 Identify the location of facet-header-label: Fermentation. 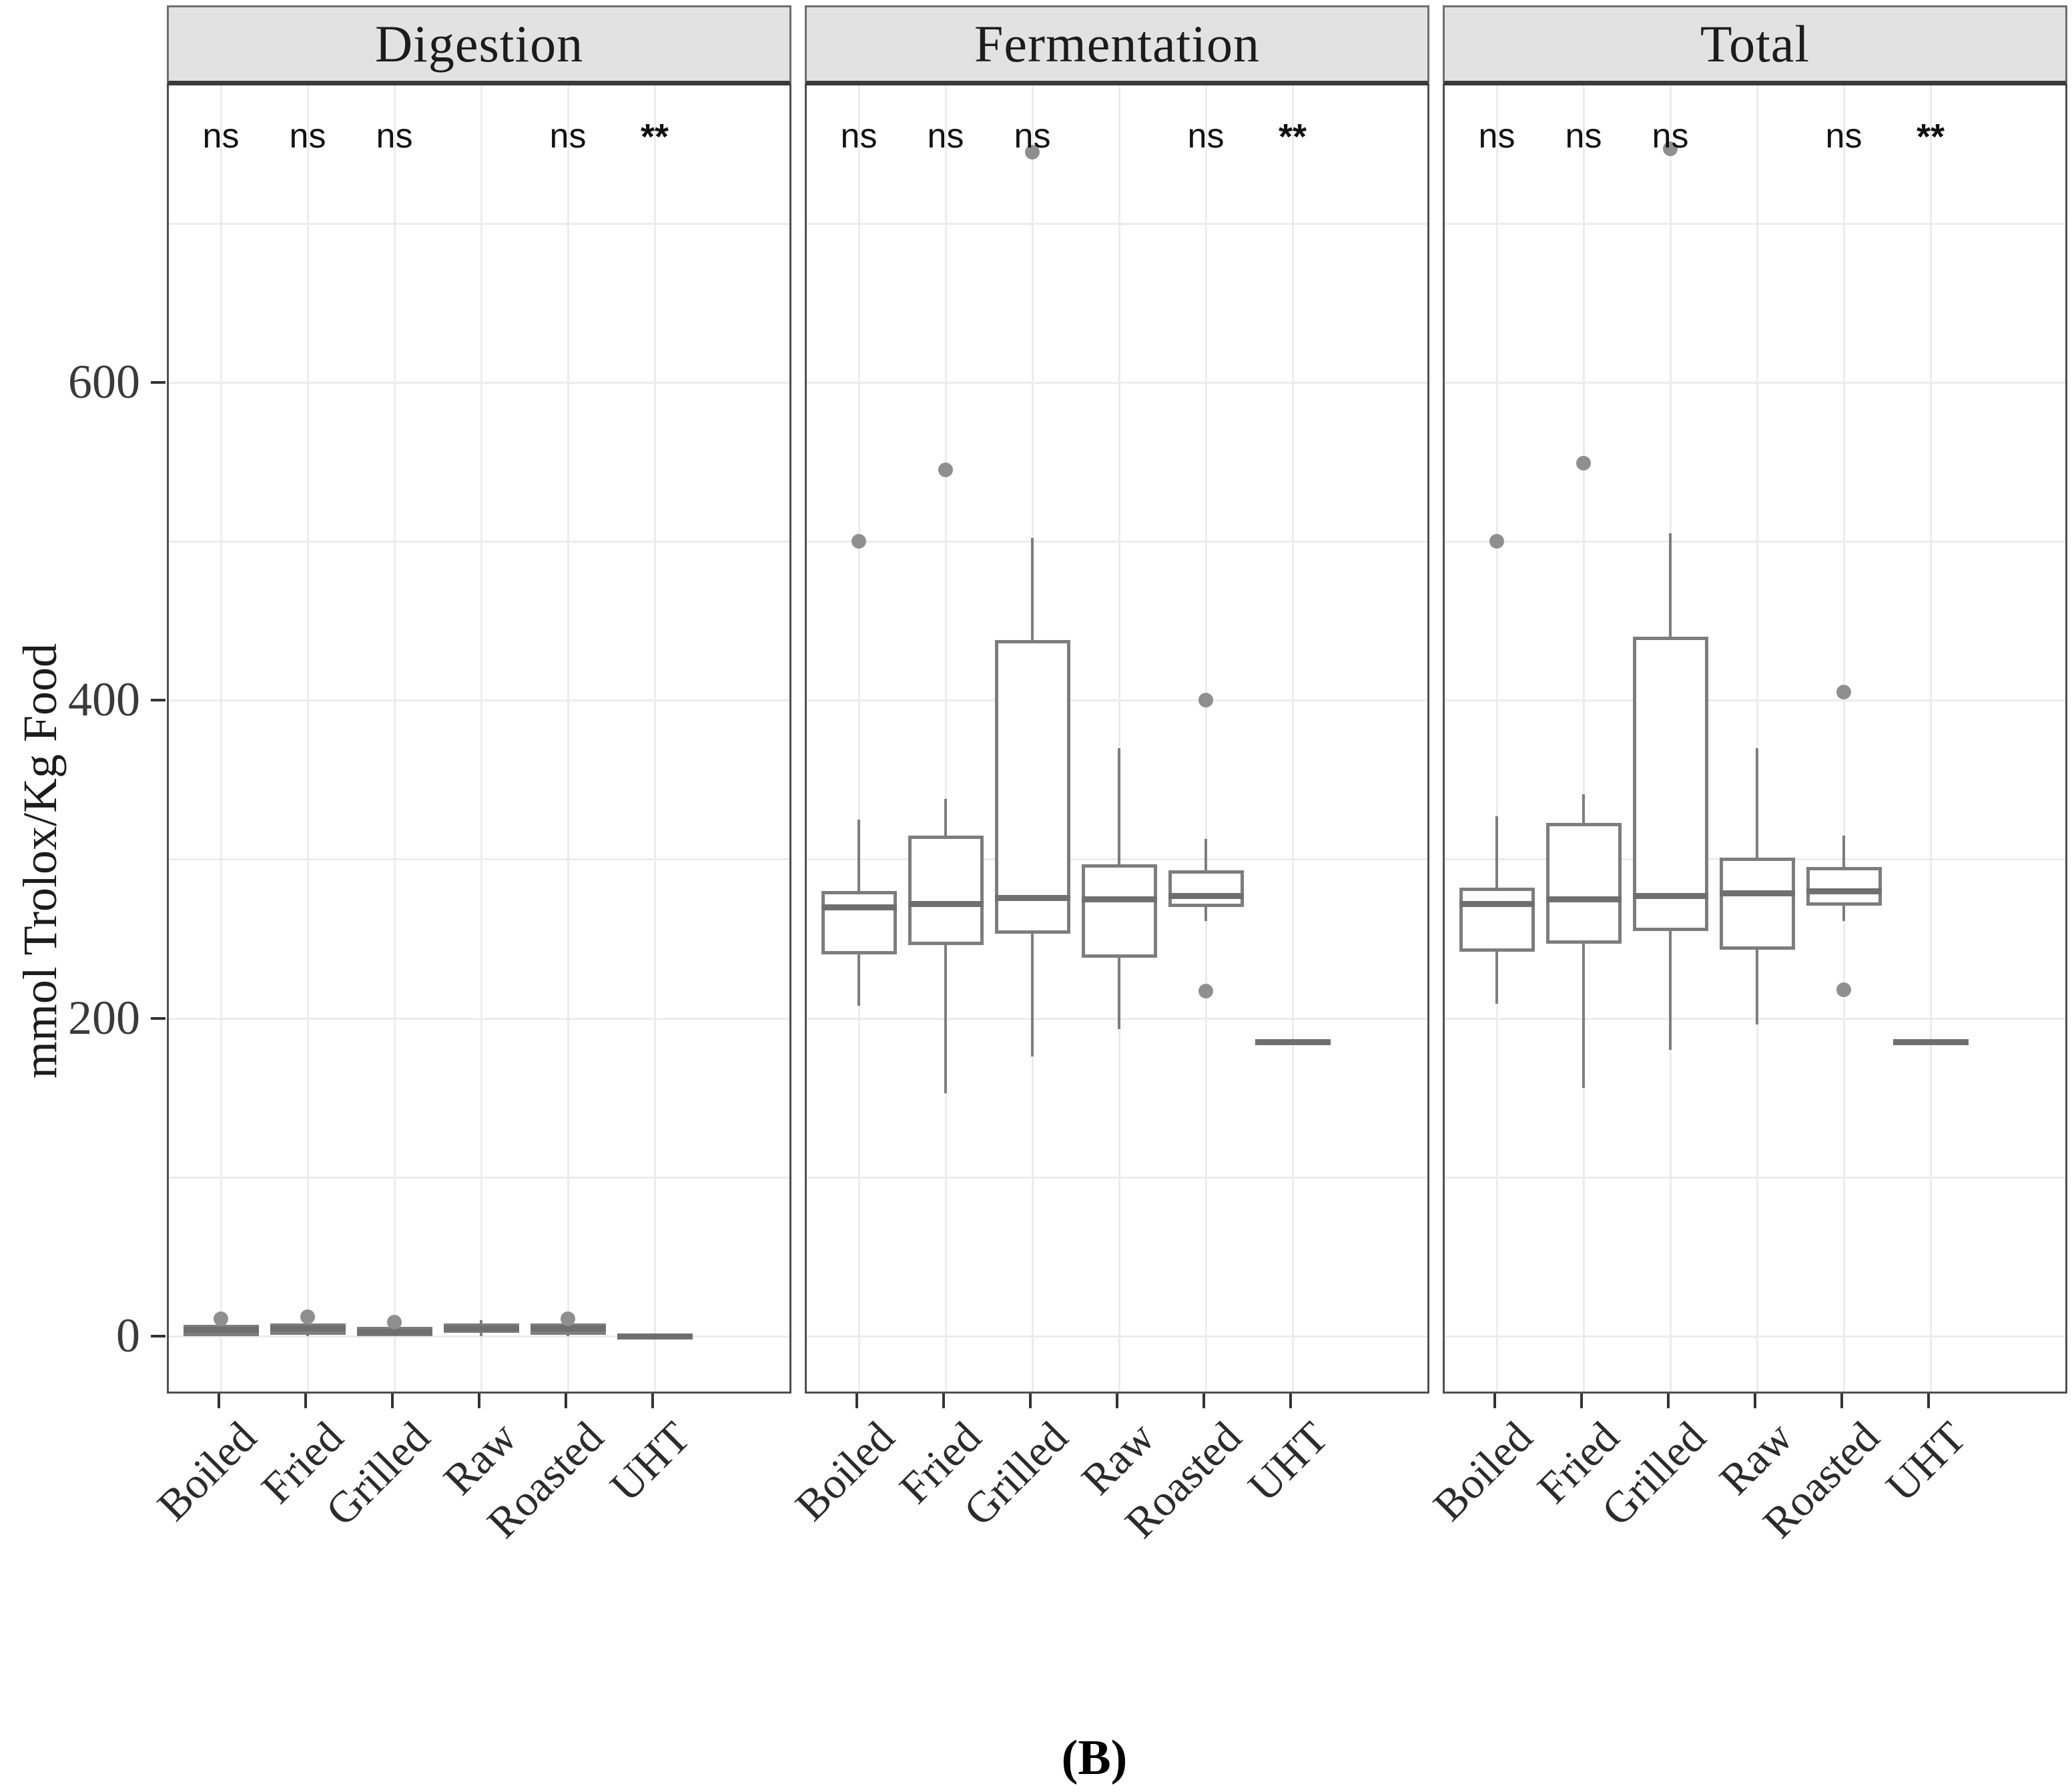
(1117, 44).